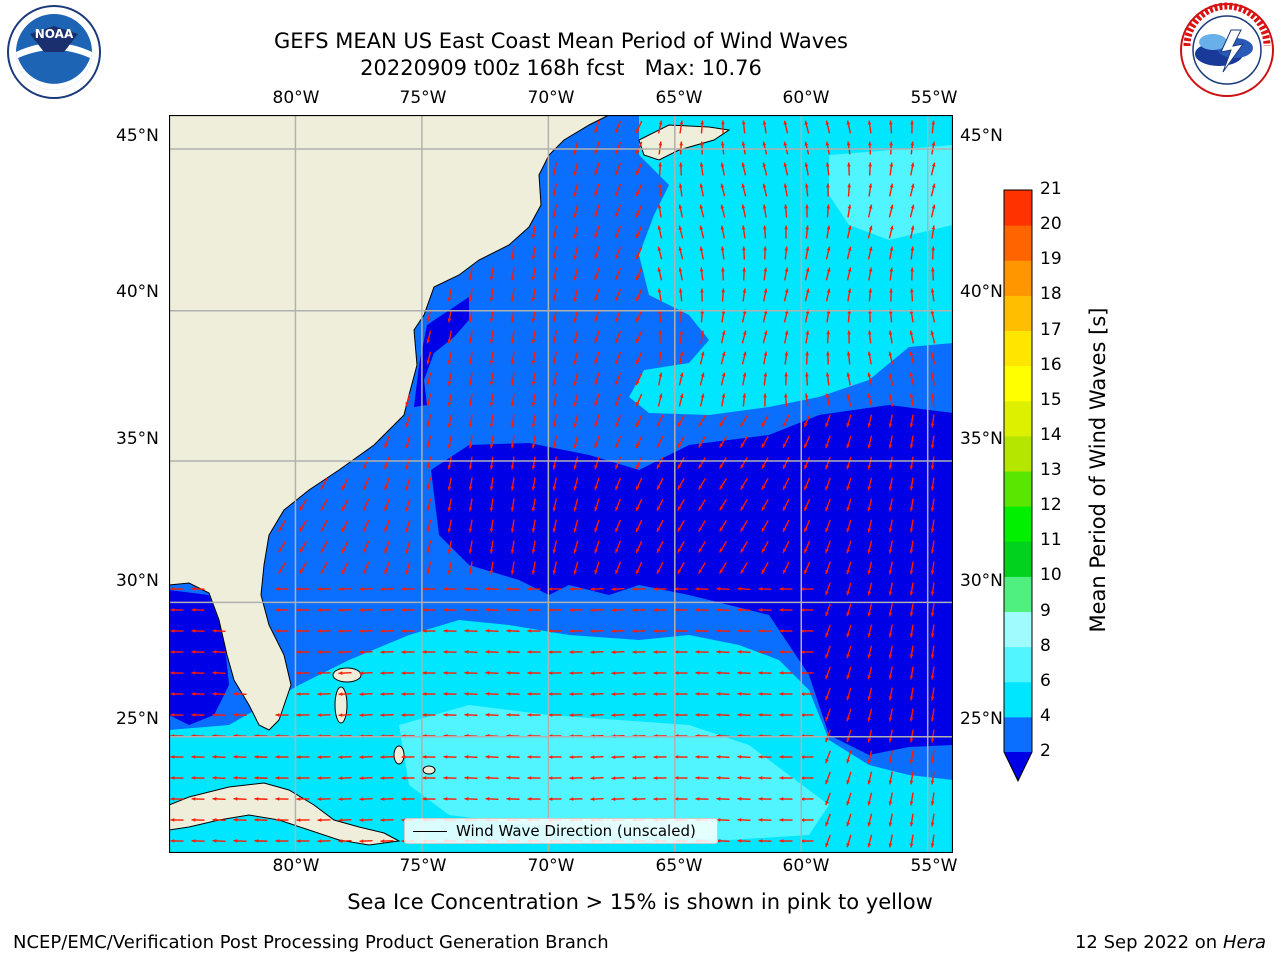 This screenshot has height=960, width=1280. What do you see at coordinates (1045, 680) in the screenshot?
I see `cb-tick: 6` at bounding box center [1045, 680].